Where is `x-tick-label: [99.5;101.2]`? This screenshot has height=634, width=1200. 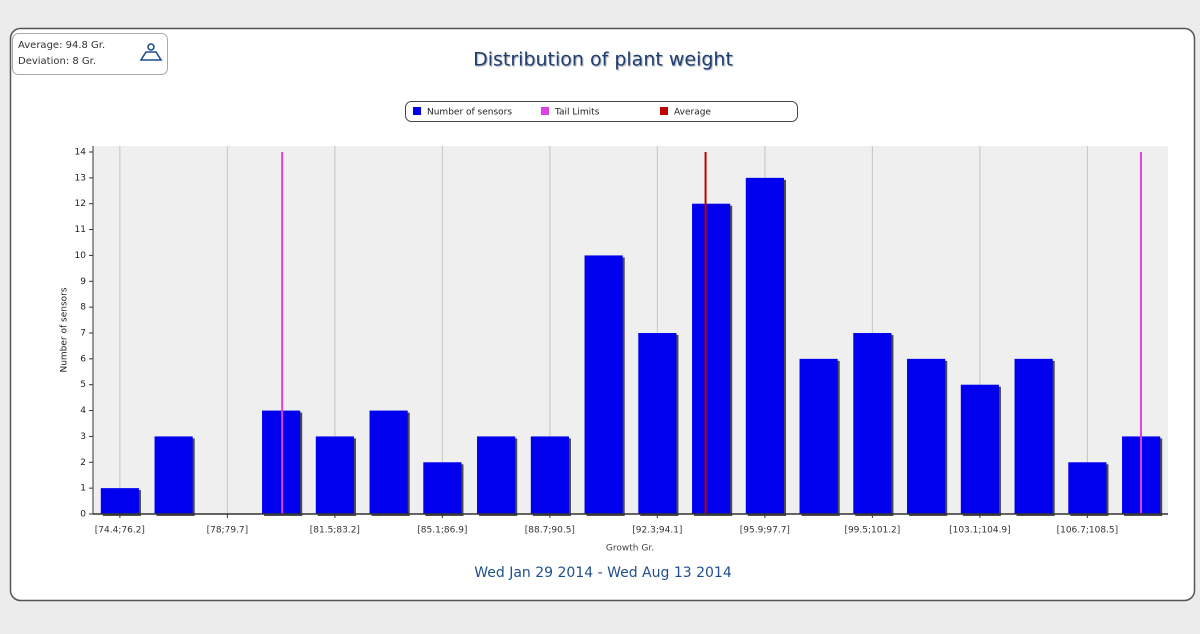
x-tick-label: [99.5;101.2] is located at coordinates (872, 531).